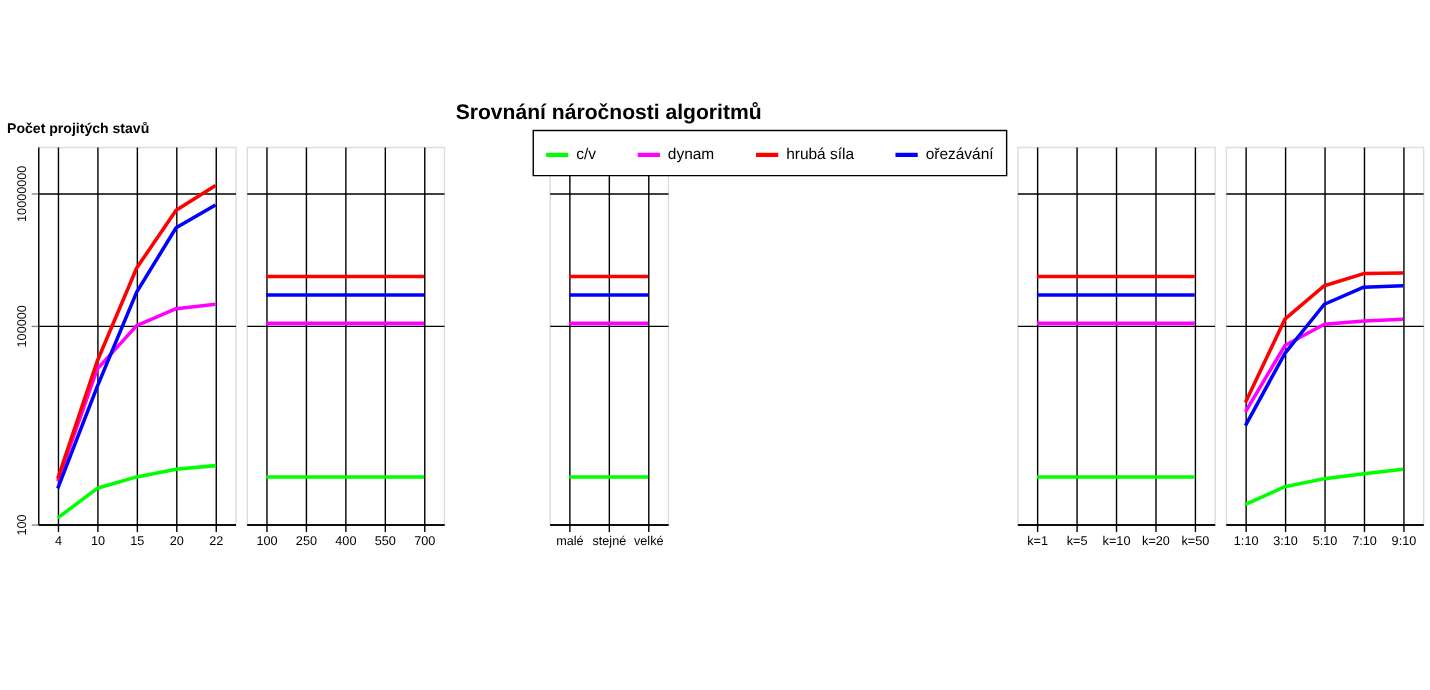  What do you see at coordinates (608, 113) in the screenshot?
I see `chart-title: Srovnání náročnosti algoritmů` at bounding box center [608, 113].